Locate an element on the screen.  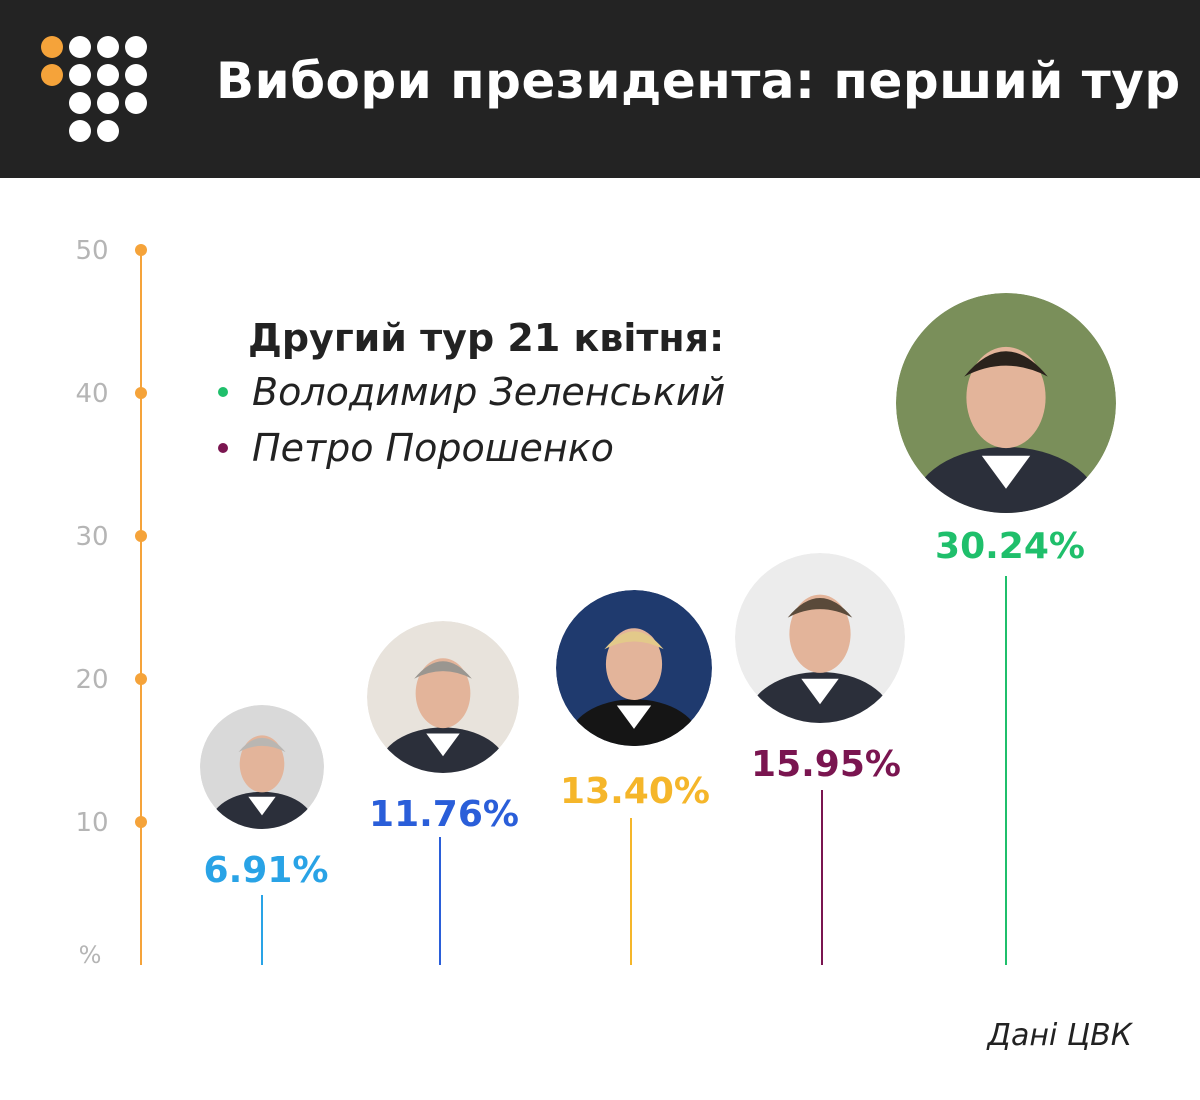
value-label-3: 13.40% is located at coordinates (635, 791).